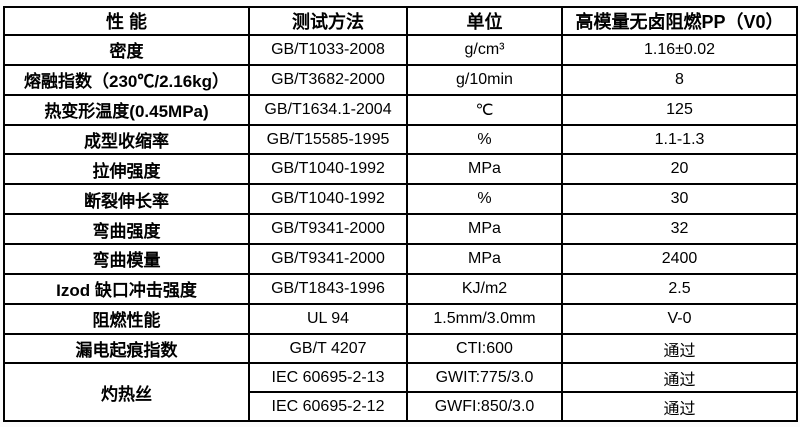 The width and height of the screenshot is (800, 427). What do you see at coordinates (328, 406) in the screenshot?
I see `method-cell: IEC 60695-2-12` at bounding box center [328, 406].